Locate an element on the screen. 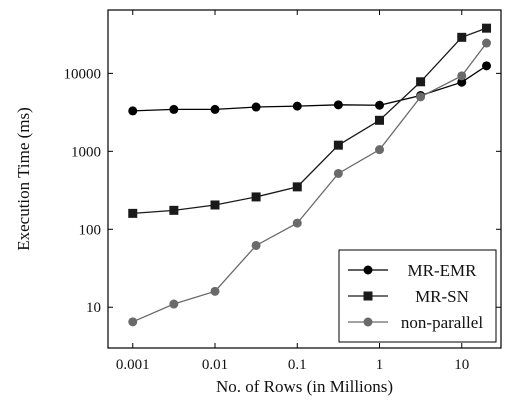  y-axis-label: Execution Time (ms) is located at coordinates (23, 179).